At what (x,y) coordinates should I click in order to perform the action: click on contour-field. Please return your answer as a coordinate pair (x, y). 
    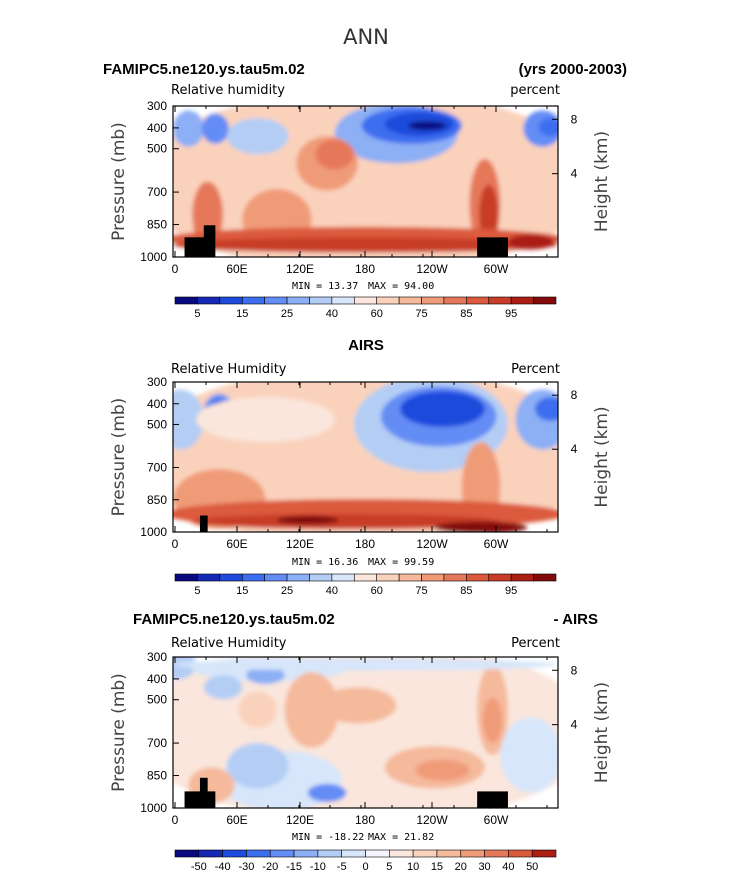
    Looking at the image, I should click on (365, 181).